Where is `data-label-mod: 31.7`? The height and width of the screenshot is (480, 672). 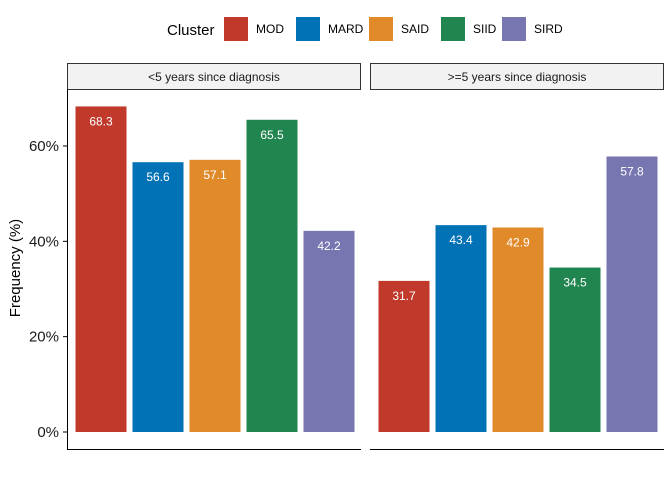
data-label-mod: 31.7 is located at coordinates (404, 296).